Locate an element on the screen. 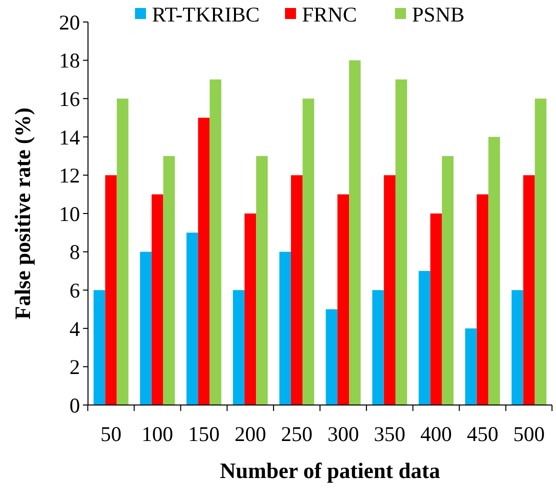  legend-label: PSNB is located at coordinates (438, 14).